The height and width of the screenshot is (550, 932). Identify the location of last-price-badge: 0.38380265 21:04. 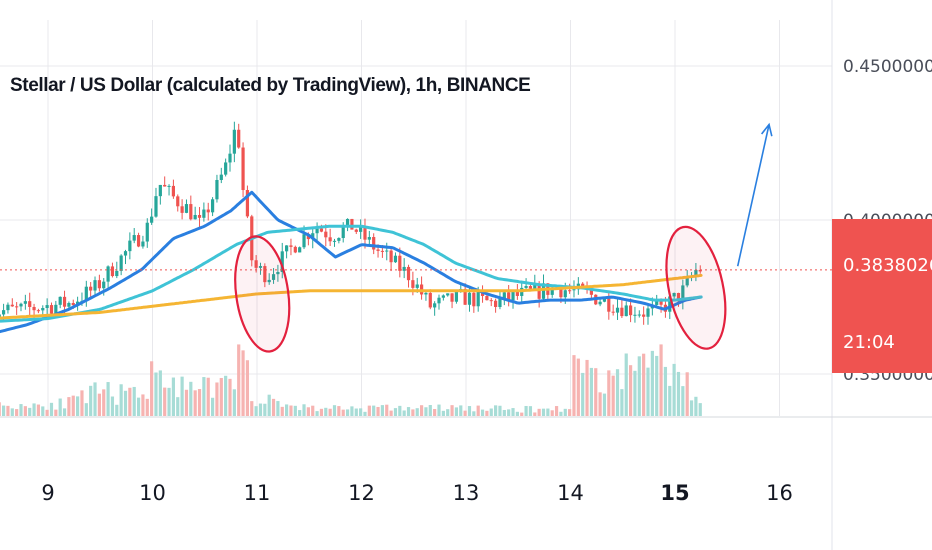
(882, 296).